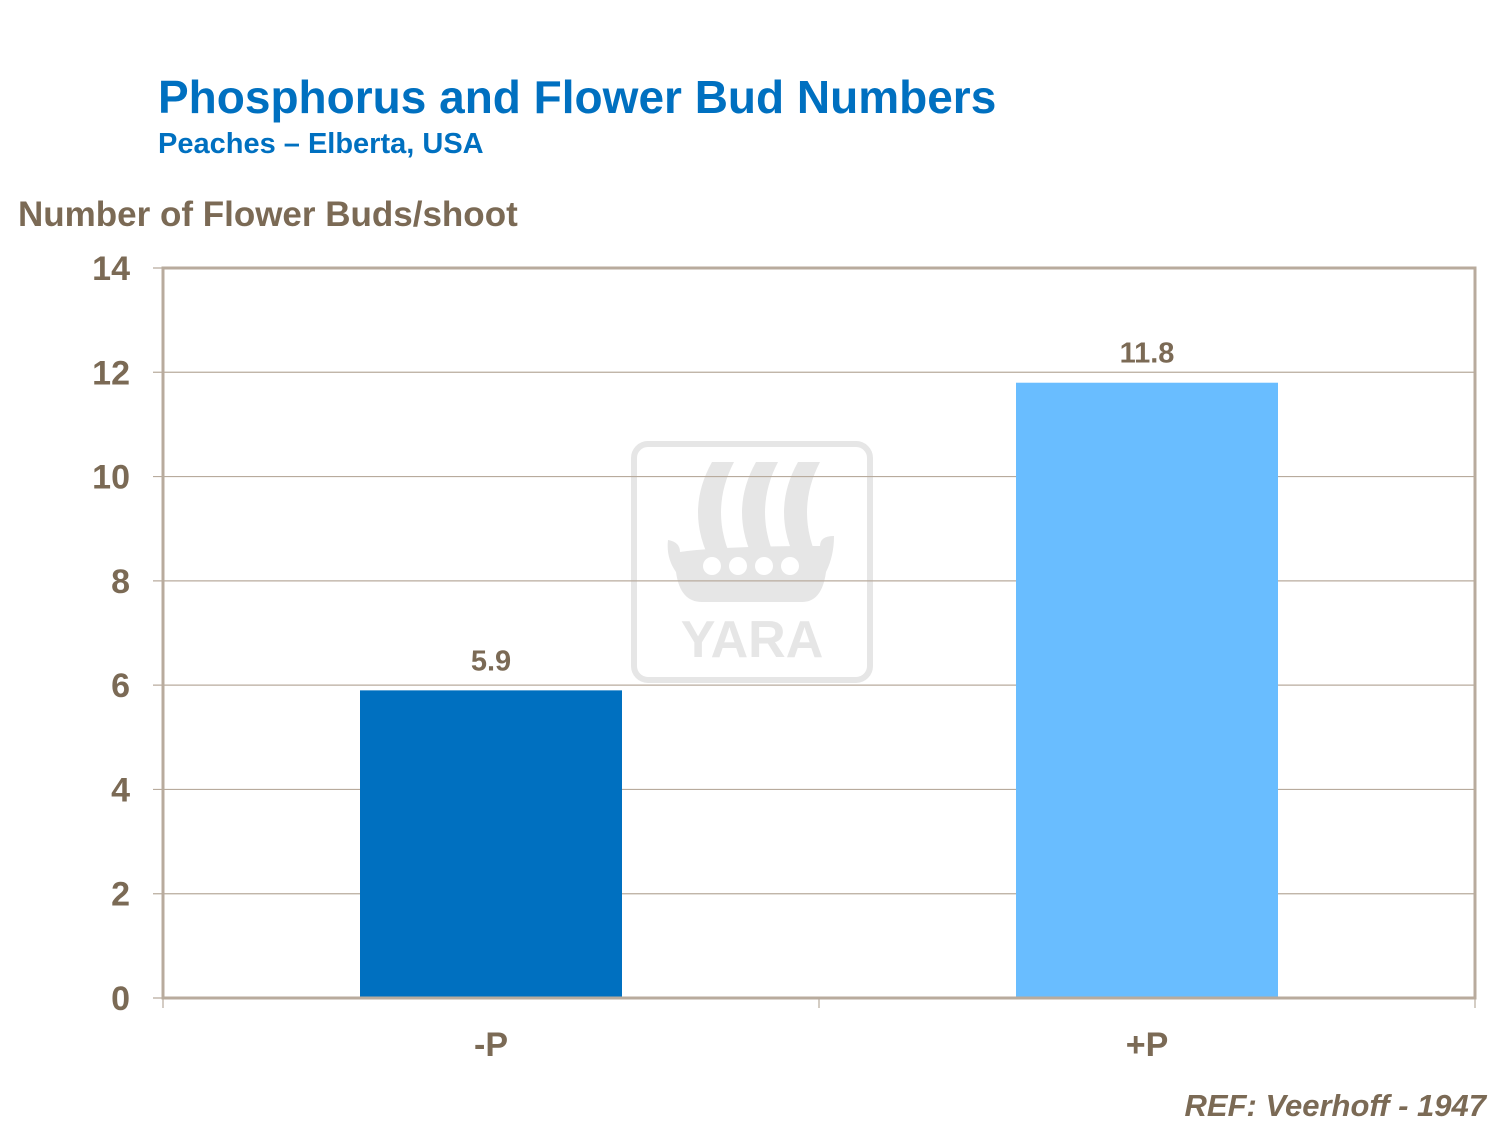 This screenshot has height=1126, width=1504. I want to click on y-tick-label: 12, so click(111, 373).